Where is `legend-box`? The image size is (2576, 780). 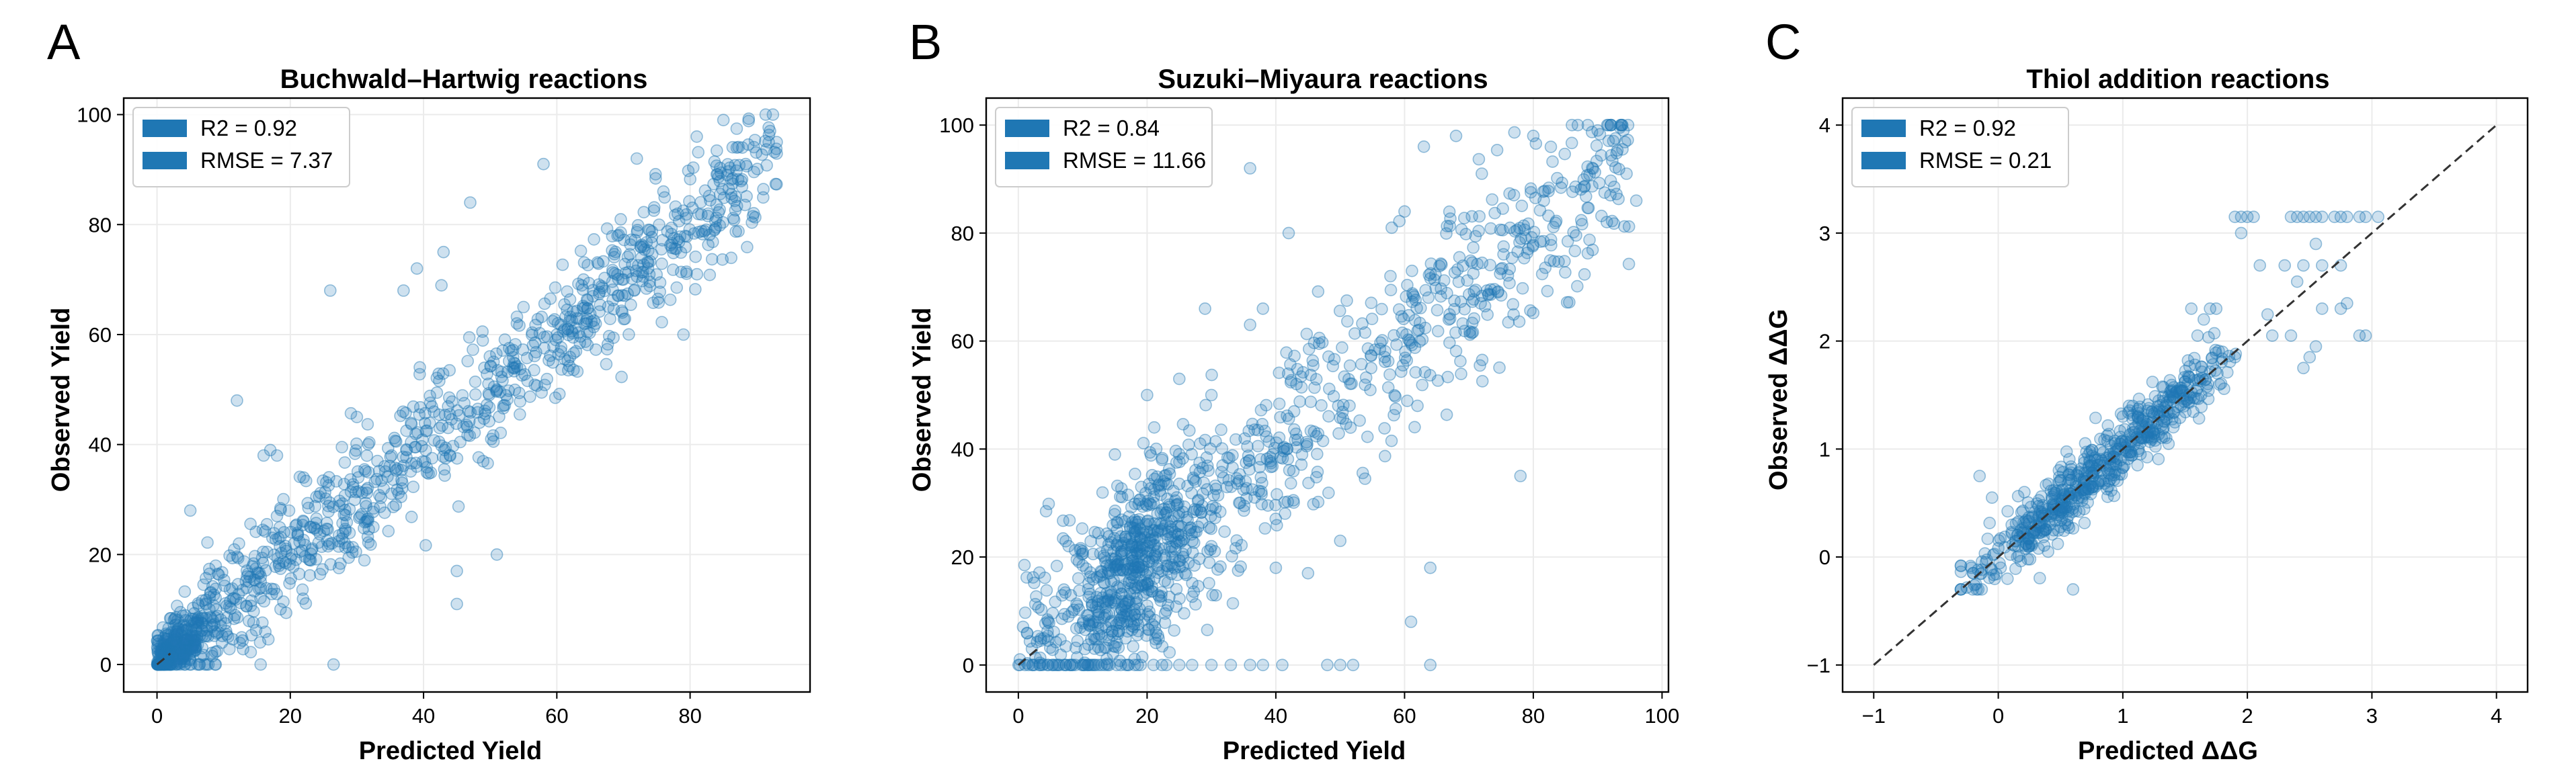
legend-box is located at coordinates (241, 147).